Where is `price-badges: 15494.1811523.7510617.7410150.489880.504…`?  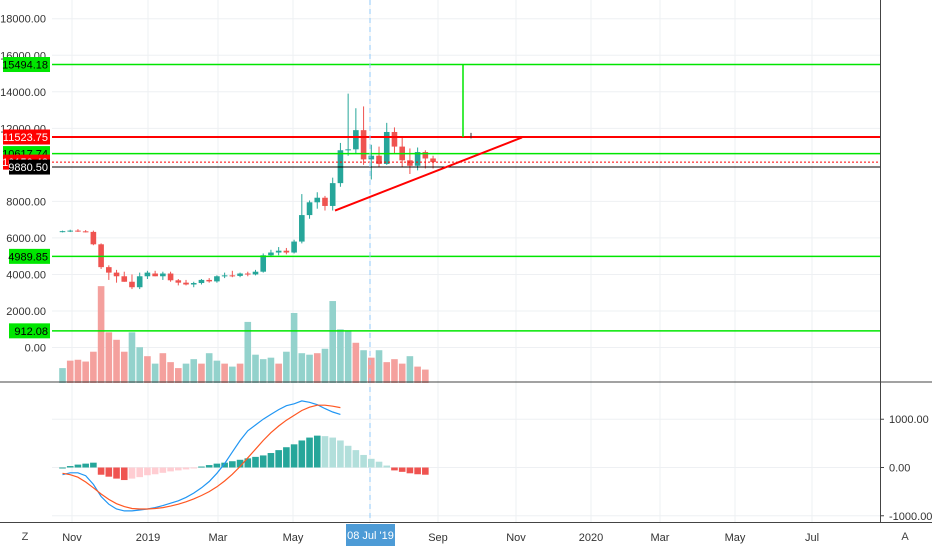 price-badges: 15494.1811523.7510617.7410150.489880.504… is located at coordinates (26, 198).